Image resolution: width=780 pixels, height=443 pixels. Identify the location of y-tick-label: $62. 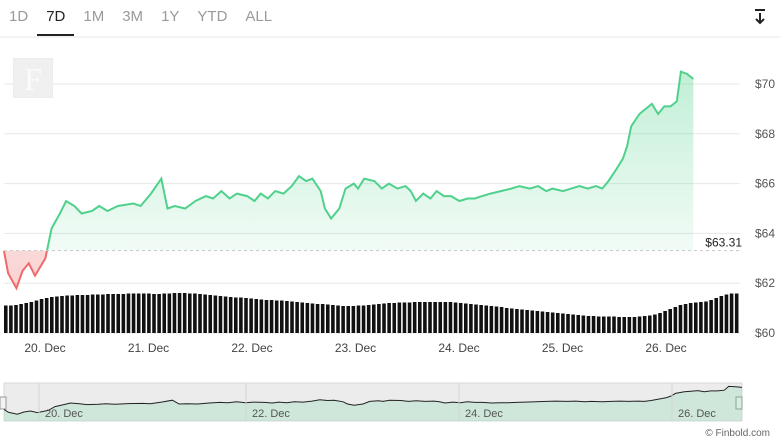
(765, 283).